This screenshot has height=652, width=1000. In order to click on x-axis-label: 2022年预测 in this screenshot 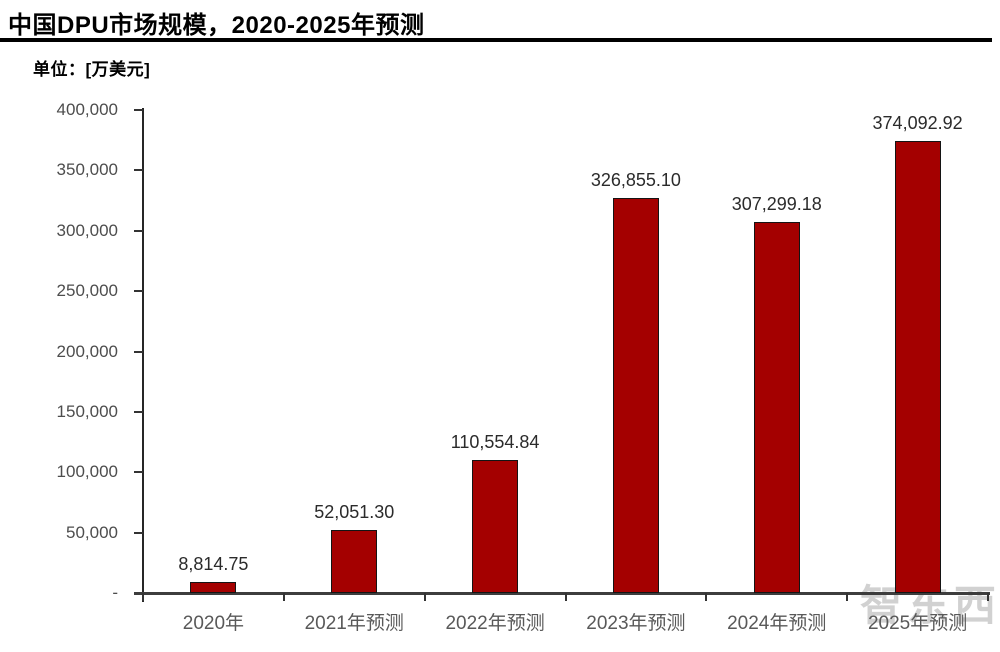, I will do `click(495, 623)`.